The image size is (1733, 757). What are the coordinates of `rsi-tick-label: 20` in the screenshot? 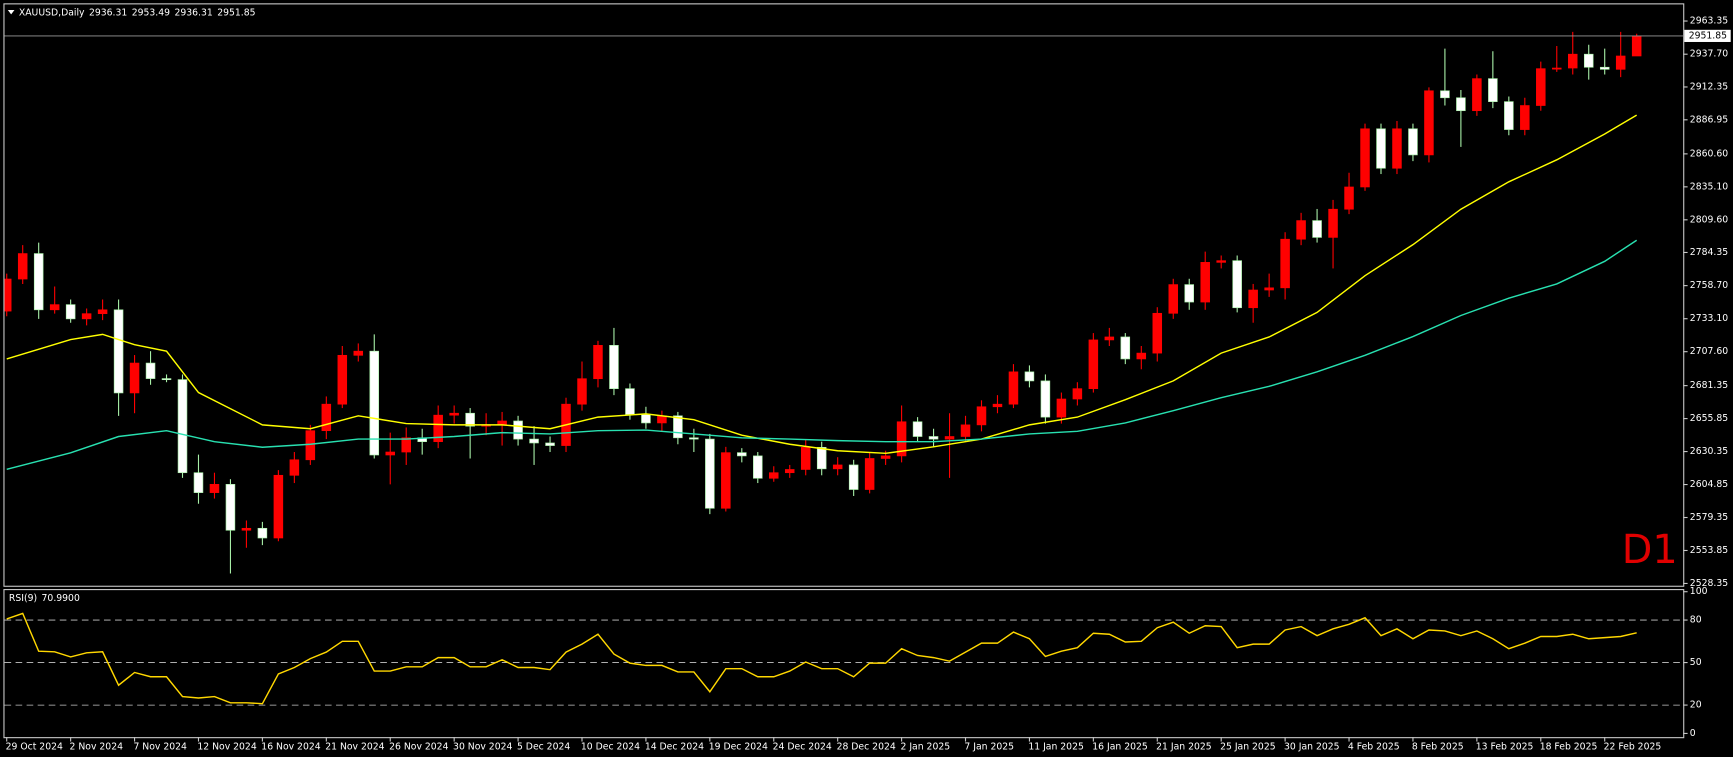 It's located at (1696, 705).